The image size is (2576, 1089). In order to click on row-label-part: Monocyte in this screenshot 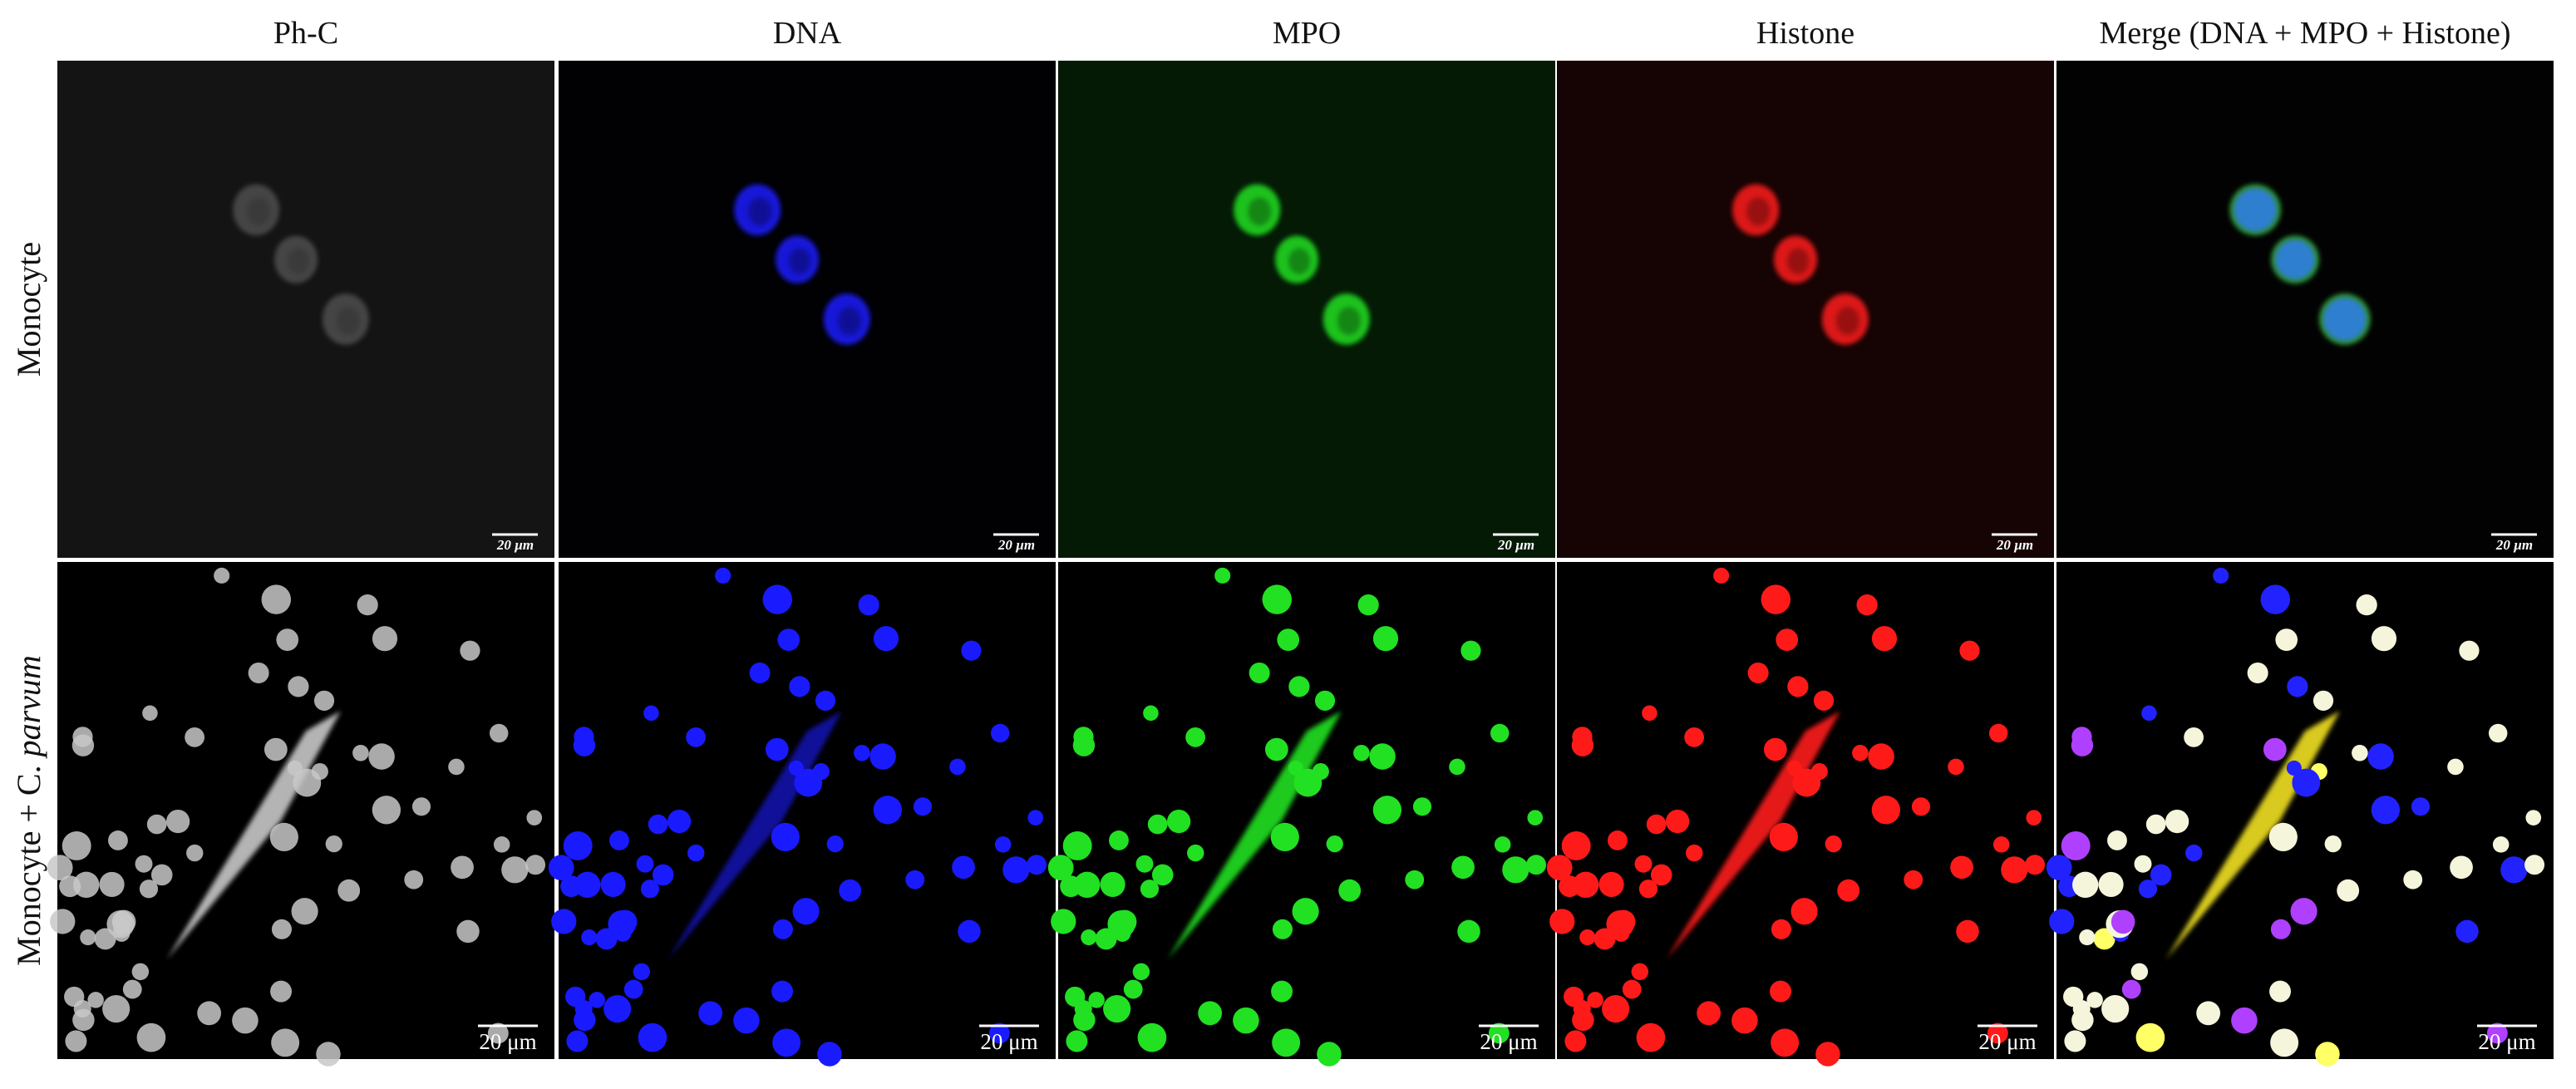, I will do `click(28, 309)`.